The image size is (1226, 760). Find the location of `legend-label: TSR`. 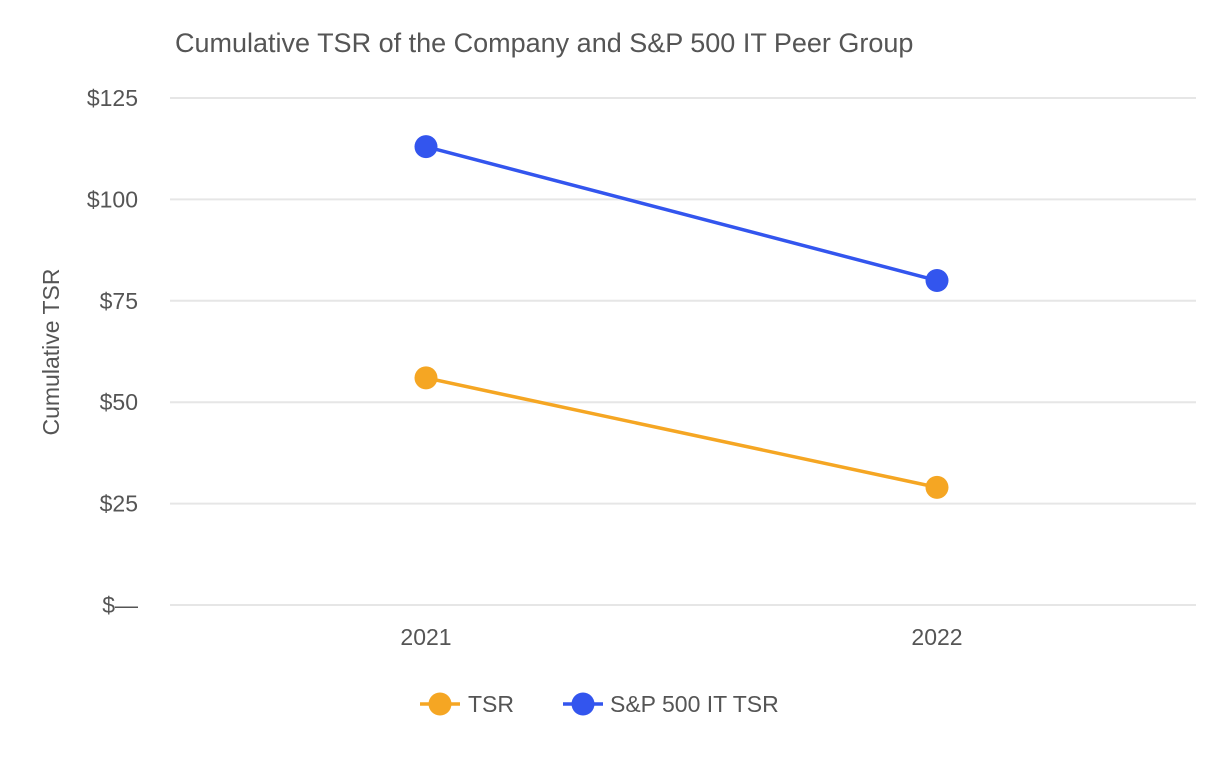

legend-label: TSR is located at coordinates (491, 704).